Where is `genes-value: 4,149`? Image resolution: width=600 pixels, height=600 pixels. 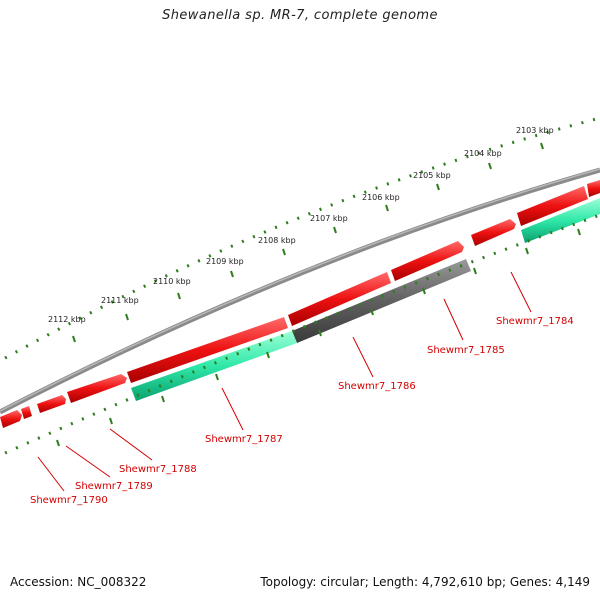
genes-value: 4,149 is located at coordinates (572, 582).